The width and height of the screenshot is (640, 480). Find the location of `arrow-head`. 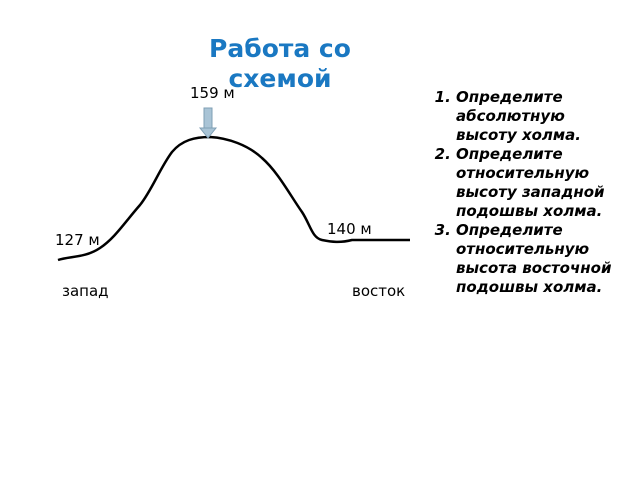

arrow-head is located at coordinates (208, 133).